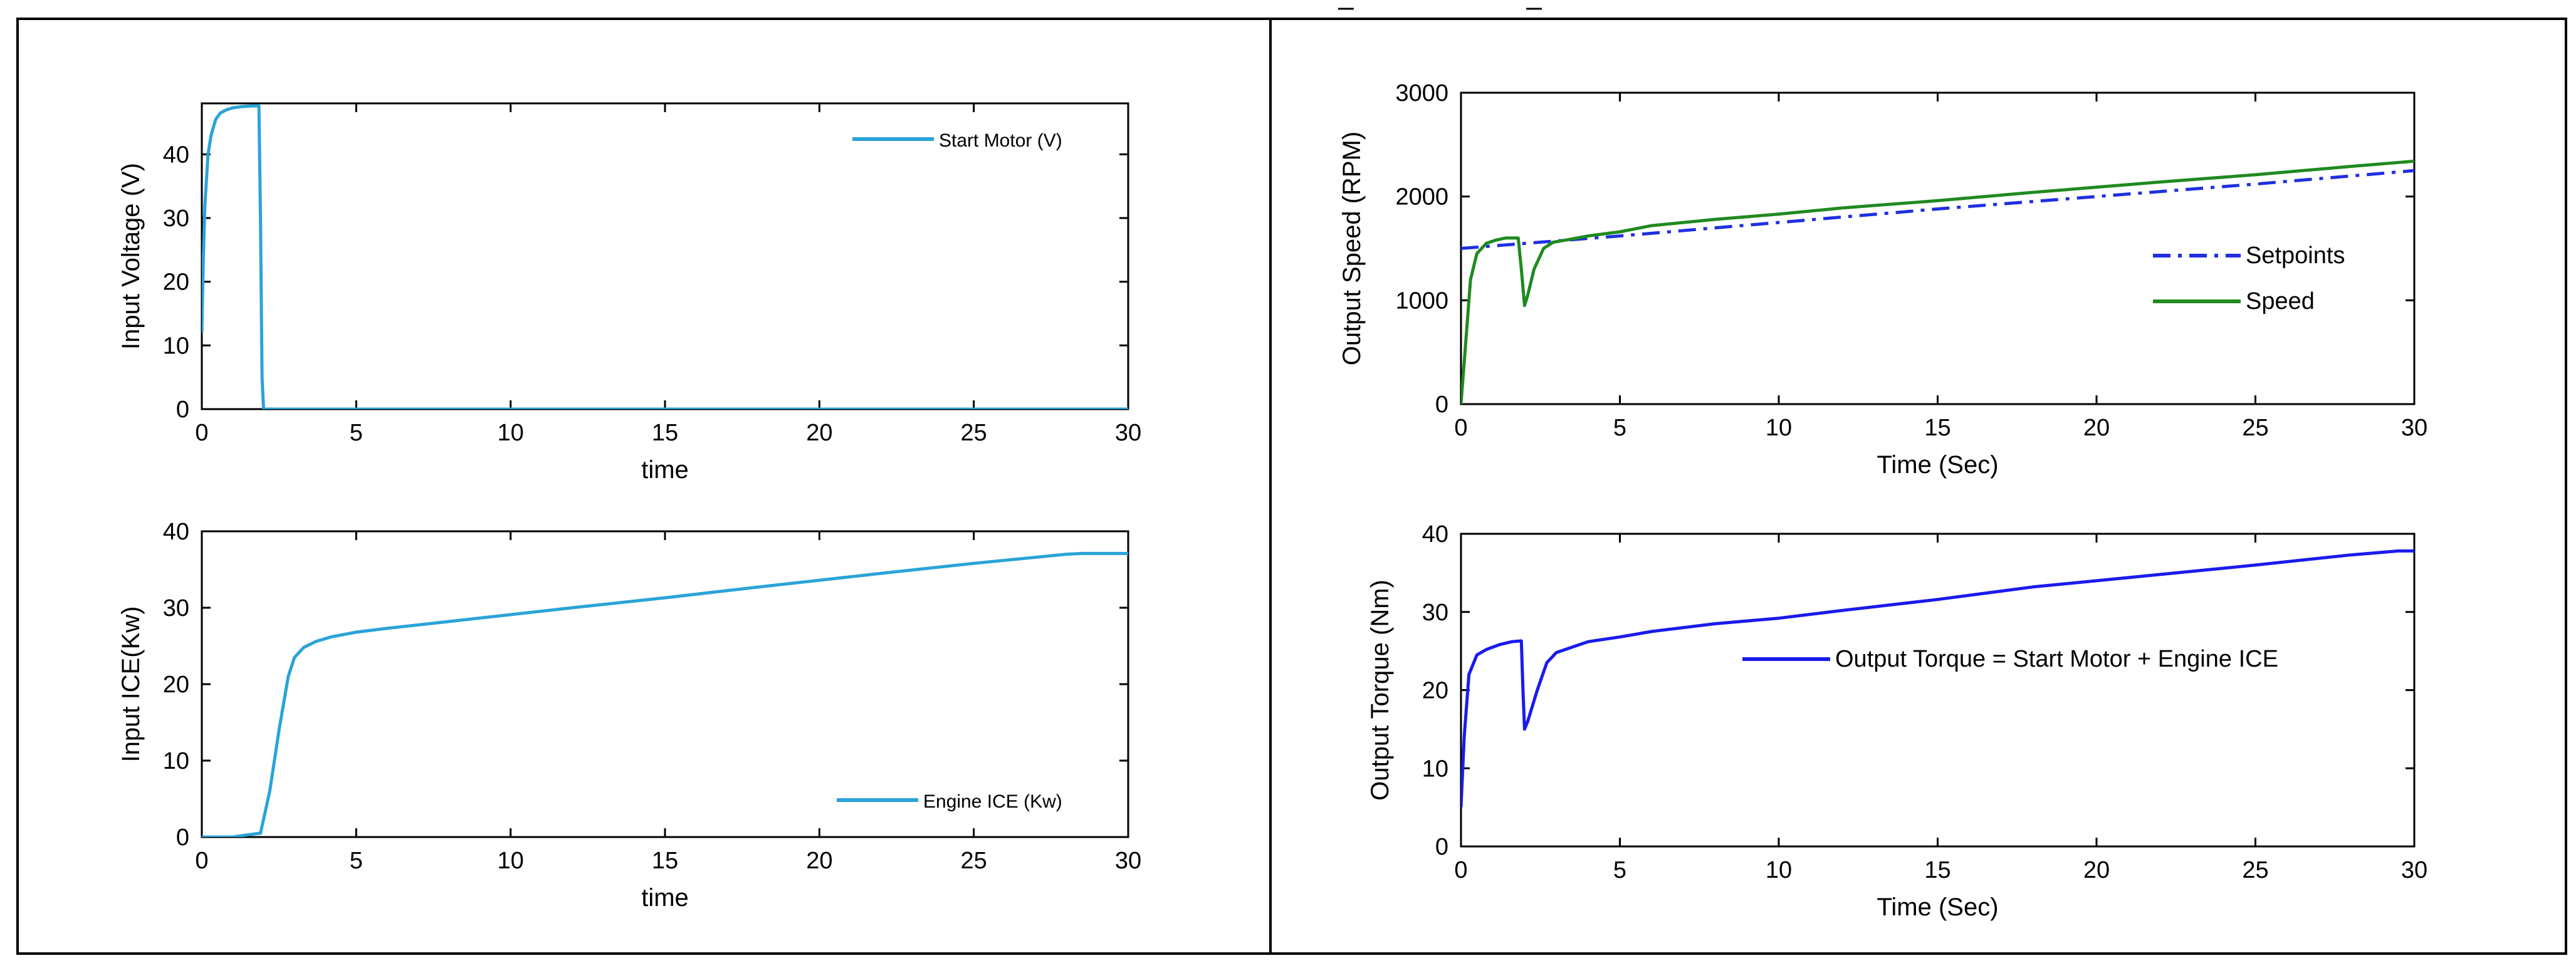 The width and height of the screenshot is (2576, 973). Describe the element at coordinates (1352, 249) in the screenshot. I see `y-axis-label: Output Speed (RPM)` at that location.